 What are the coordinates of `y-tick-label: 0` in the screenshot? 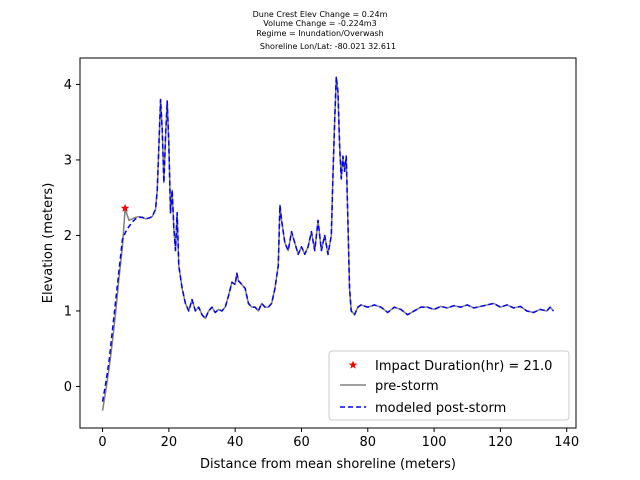 It's located at (68, 387).